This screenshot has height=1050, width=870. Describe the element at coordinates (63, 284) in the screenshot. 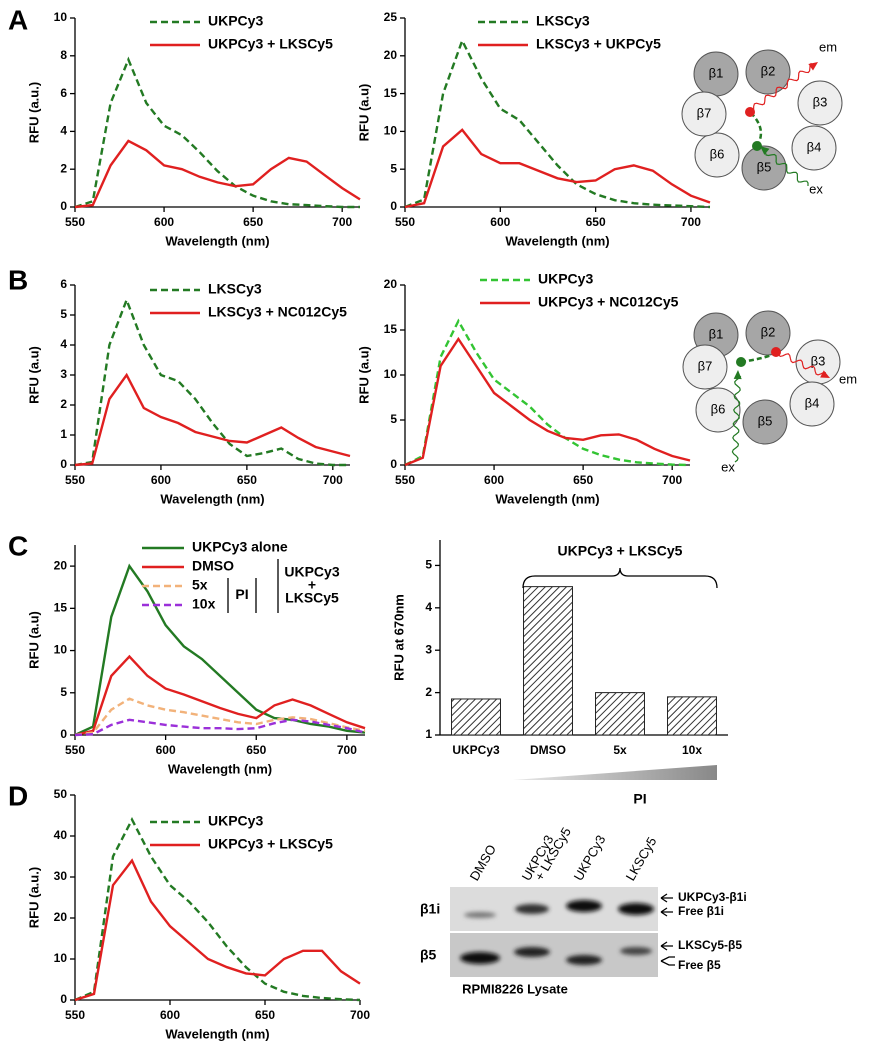

I see `y-tick-label: 6` at that location.